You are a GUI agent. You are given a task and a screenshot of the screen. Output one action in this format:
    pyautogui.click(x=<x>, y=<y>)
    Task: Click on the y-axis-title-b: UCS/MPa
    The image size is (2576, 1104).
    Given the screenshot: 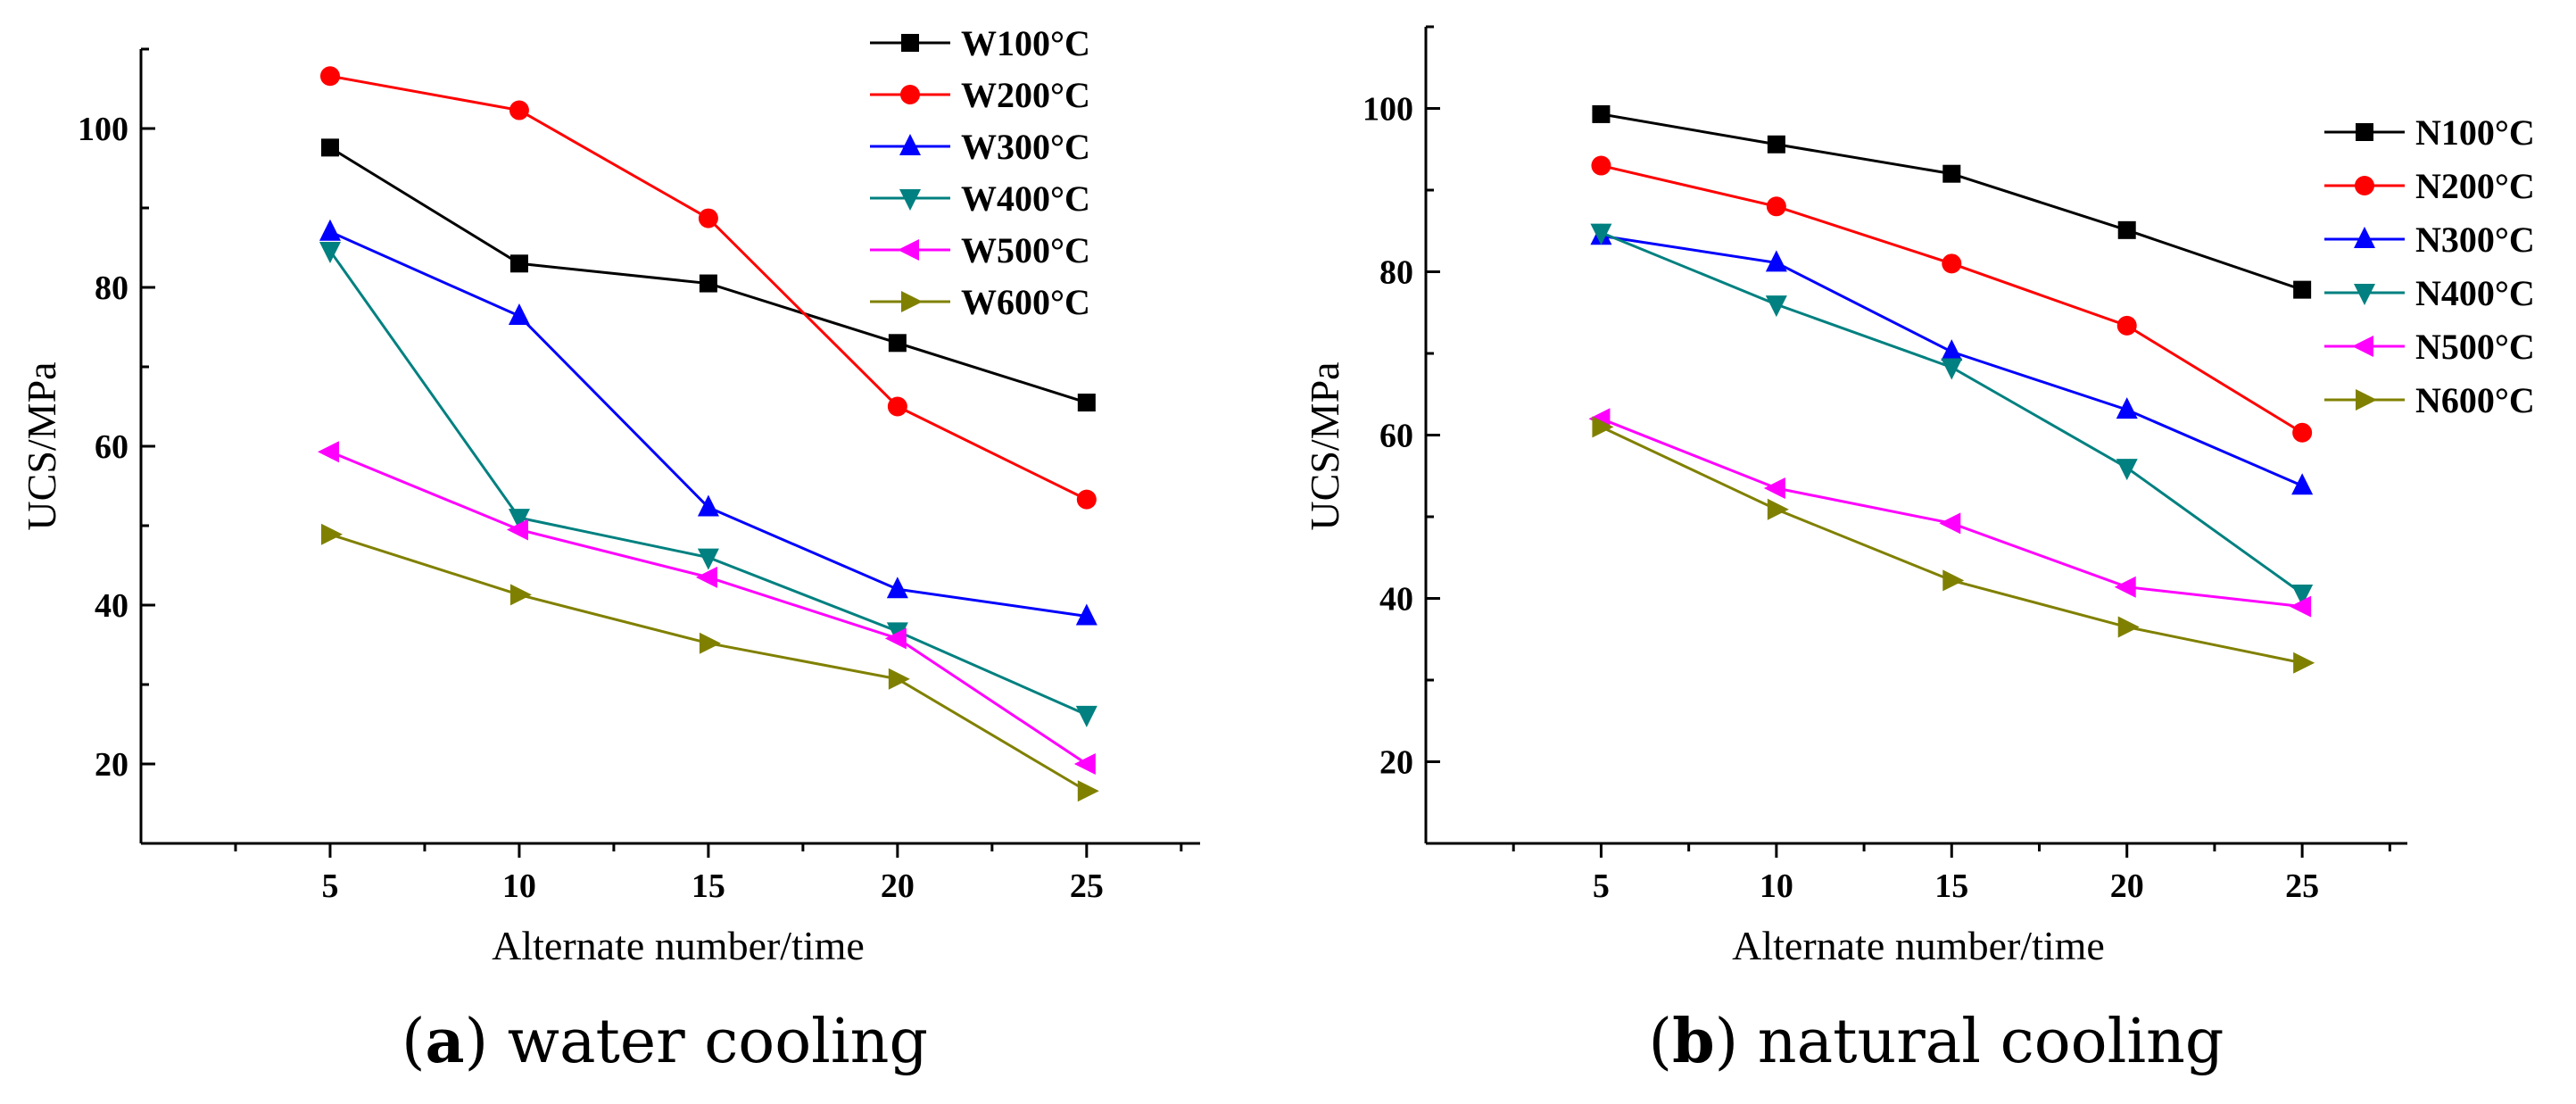 What is the action you would take?
    pyautogui.click(x=1324, y=445)
    